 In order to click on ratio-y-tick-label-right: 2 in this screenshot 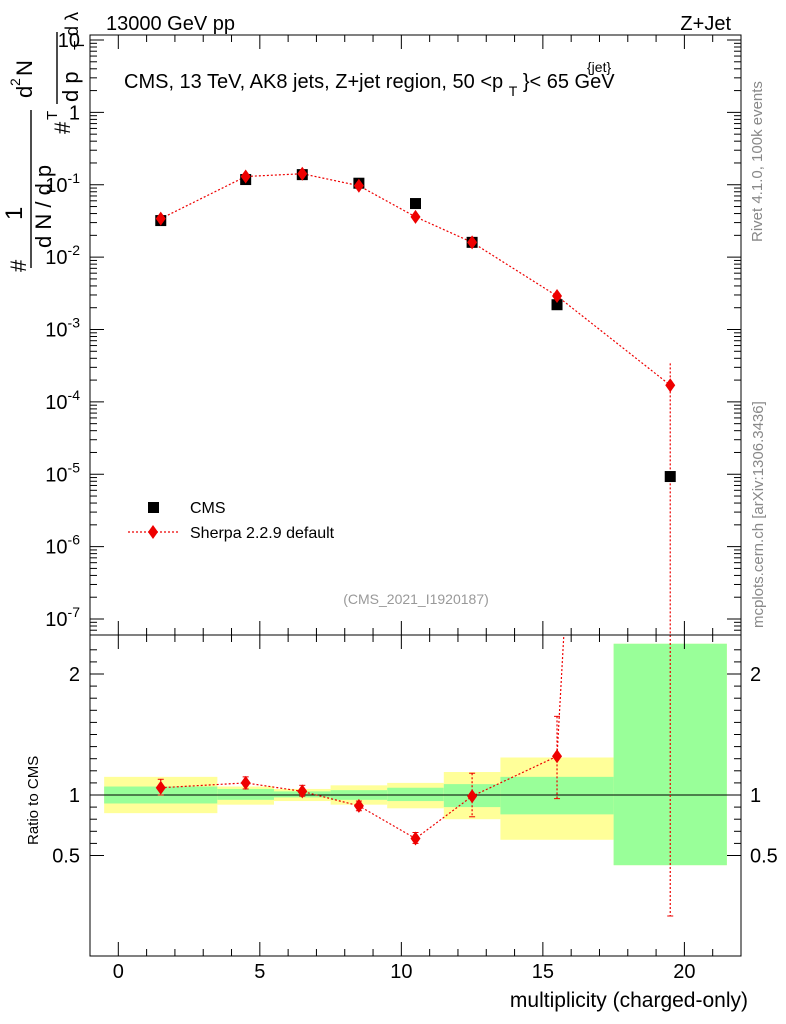, I will do `click(755, 675)`.